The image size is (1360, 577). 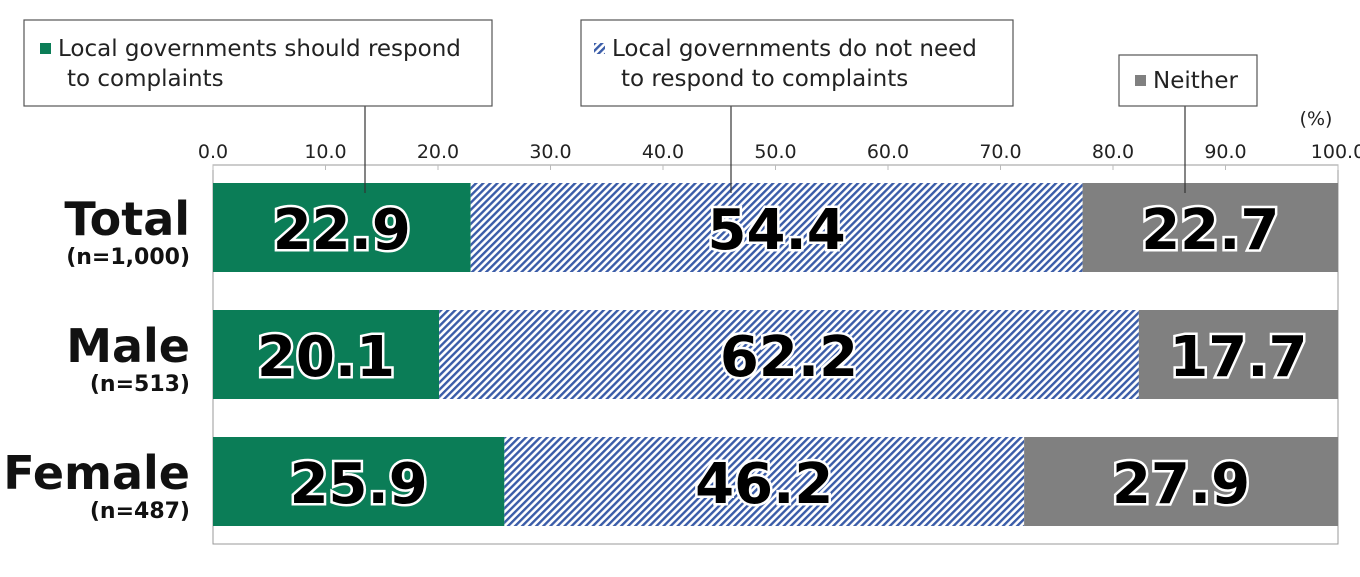 I want to click on x-tick-label: 20.0, so click(x=438, y=152).